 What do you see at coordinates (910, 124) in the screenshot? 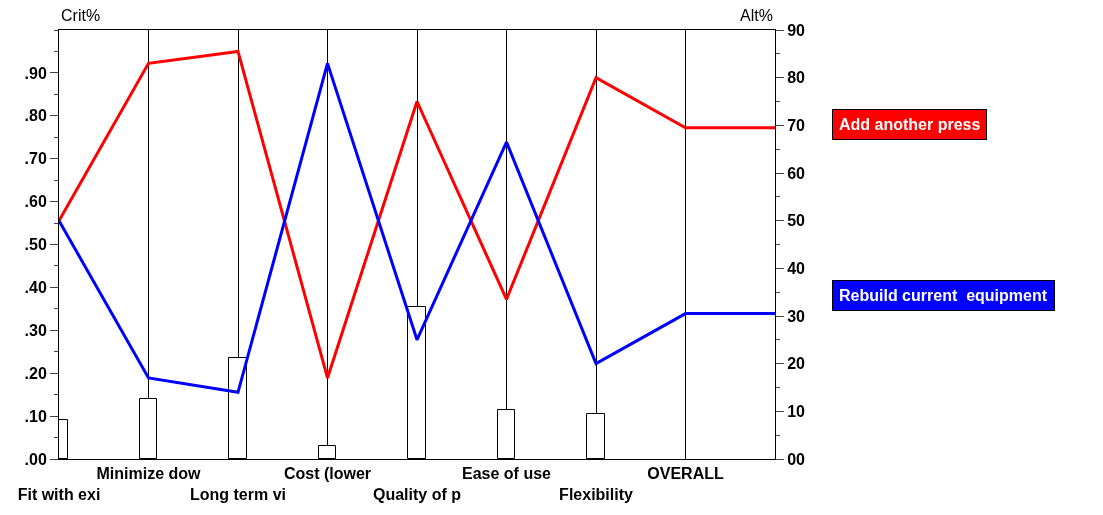
I see `text: Add another press` at bounding box center [910, 124].